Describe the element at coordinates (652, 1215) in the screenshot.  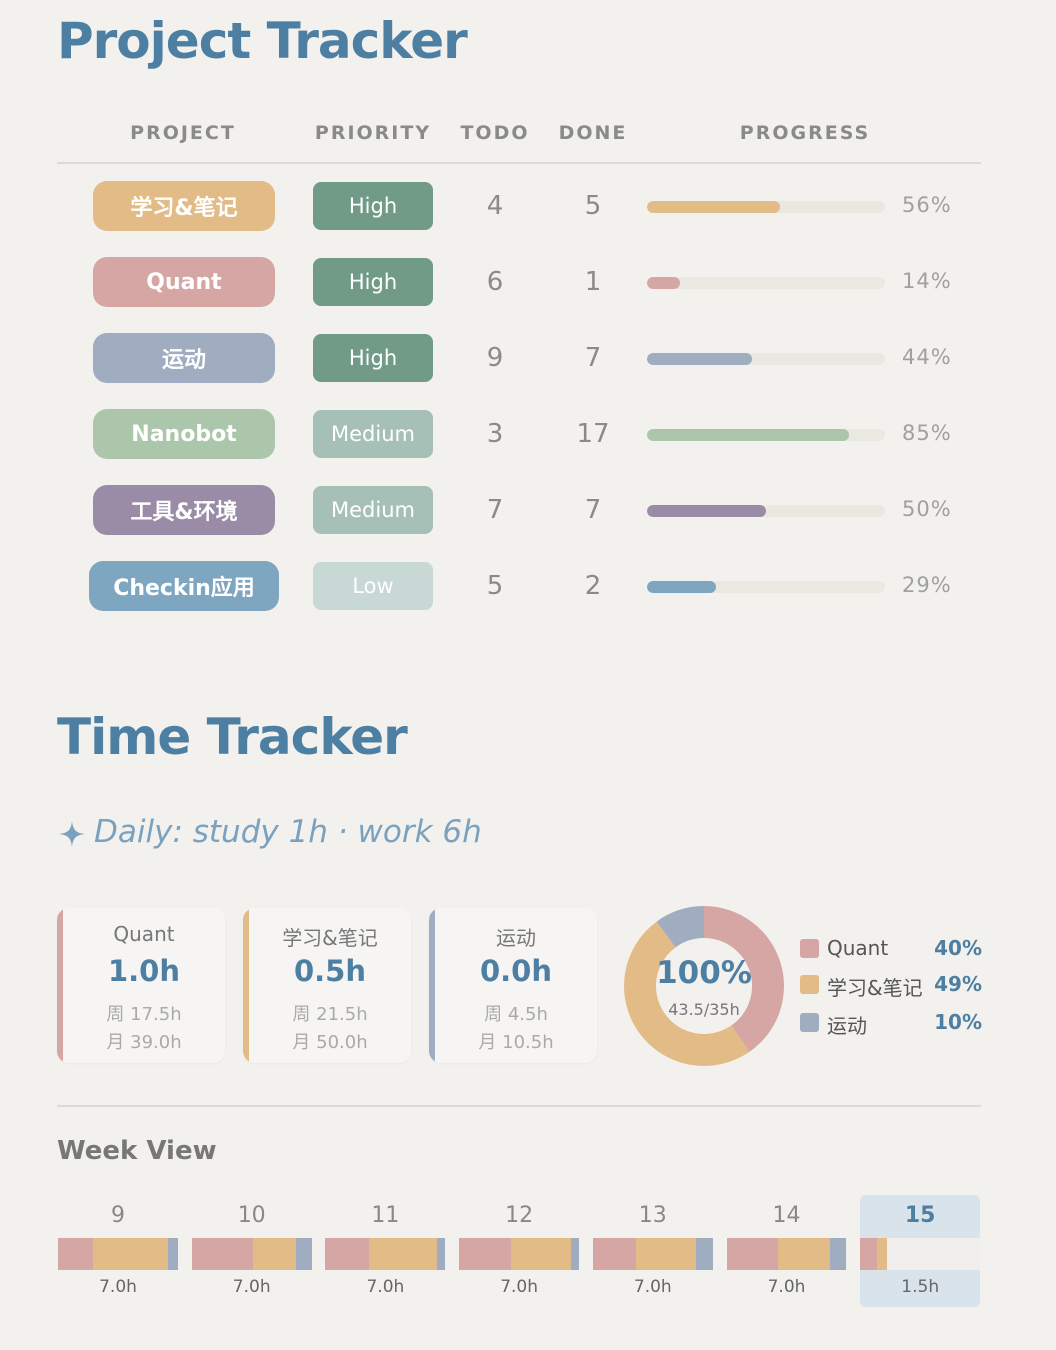
I see `week-day-number: 13` at that location.